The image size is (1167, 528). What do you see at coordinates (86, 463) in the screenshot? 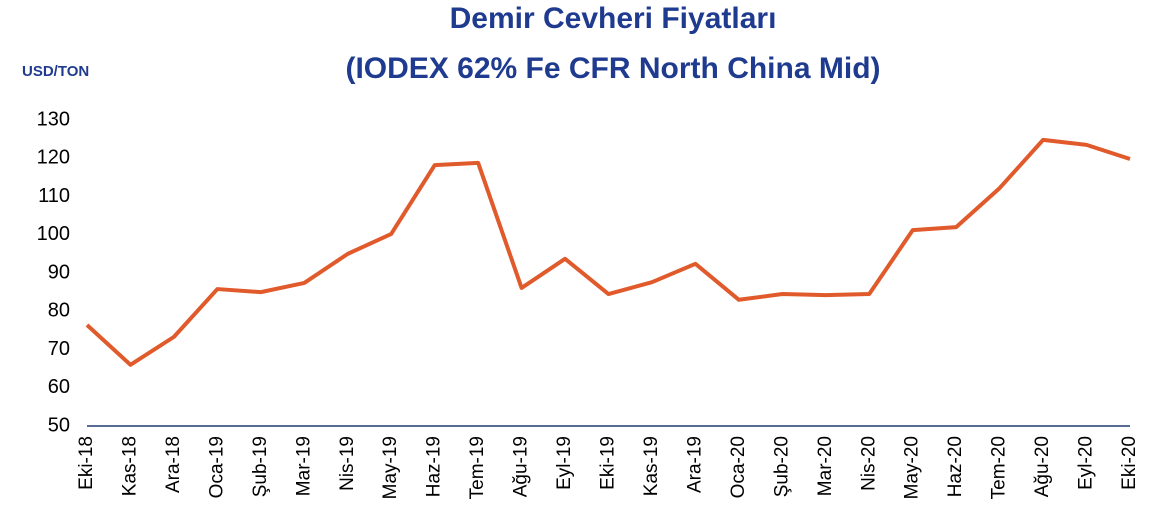
I see `x-tick-label: Eki-18` at bounding box center [86, 463].